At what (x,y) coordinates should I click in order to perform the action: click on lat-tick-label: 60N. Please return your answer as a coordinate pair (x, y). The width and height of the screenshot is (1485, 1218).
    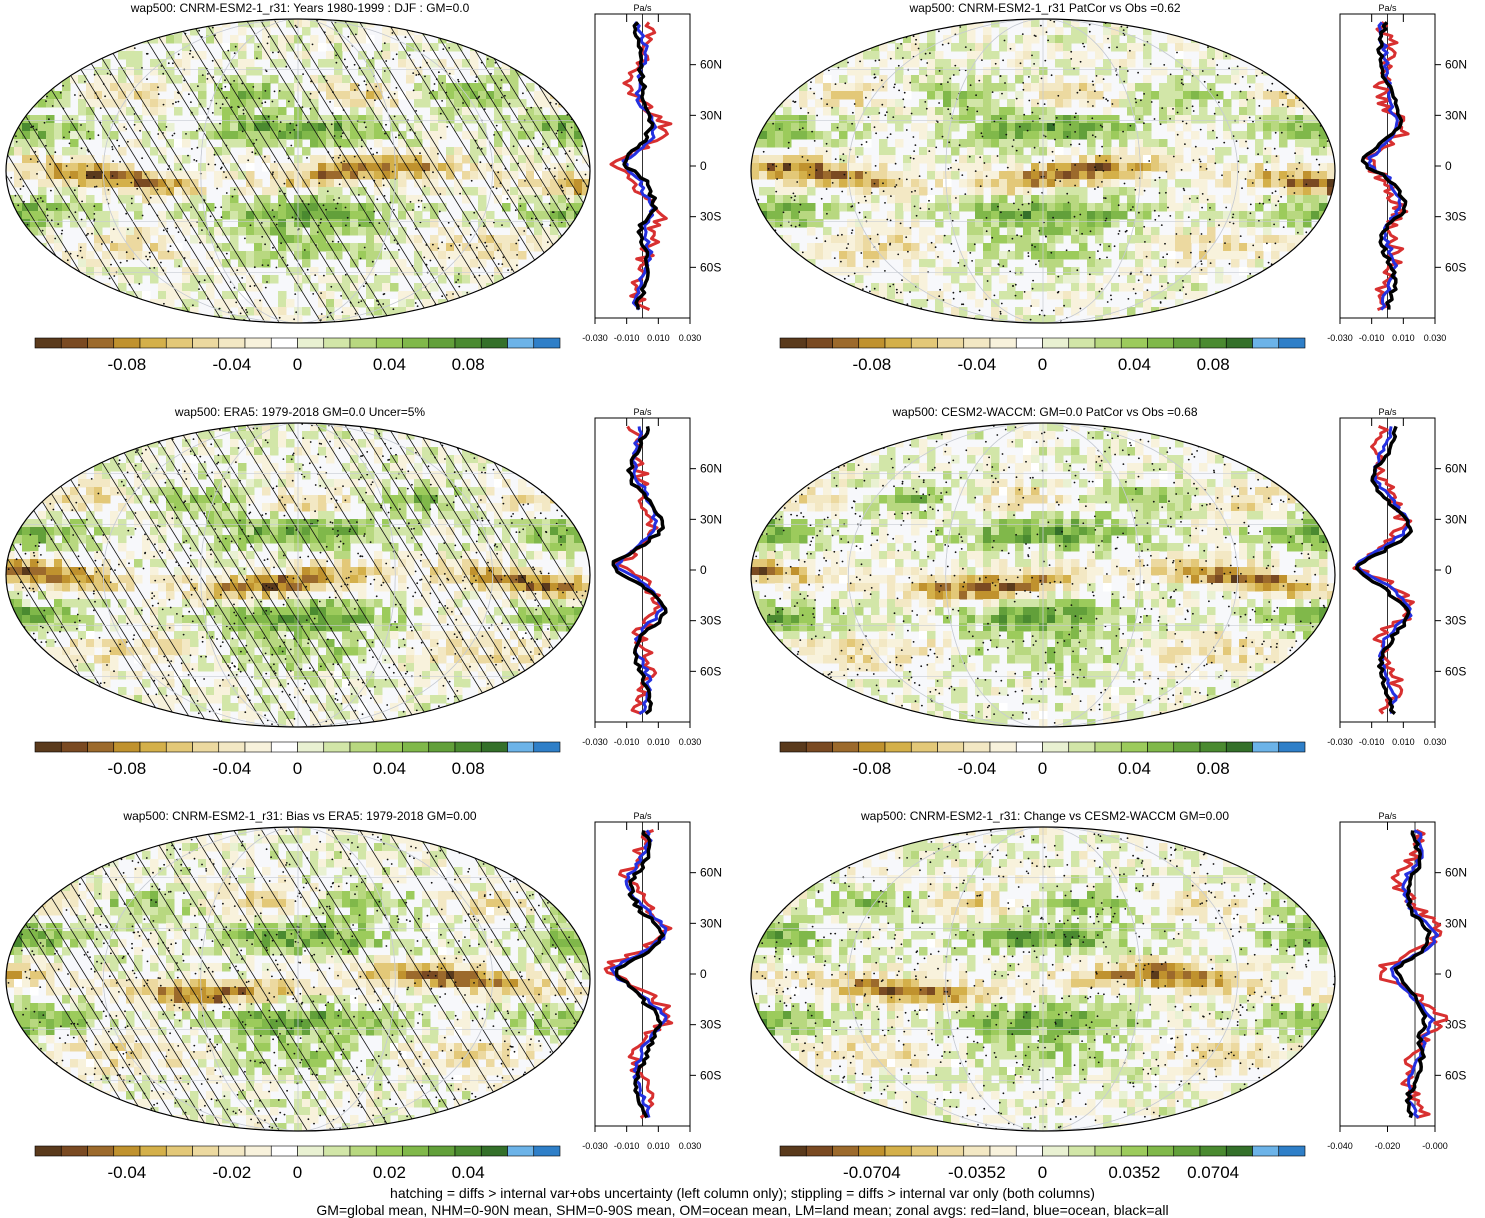
    Looking at the image, I should click on (1456, 873).